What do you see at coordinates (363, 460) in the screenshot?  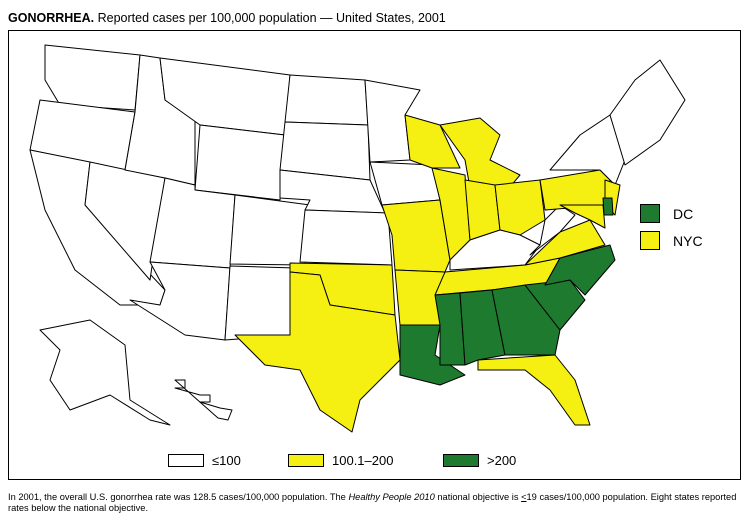 I see `legend-label: 100.1–200` at bounding box center [363, 460].